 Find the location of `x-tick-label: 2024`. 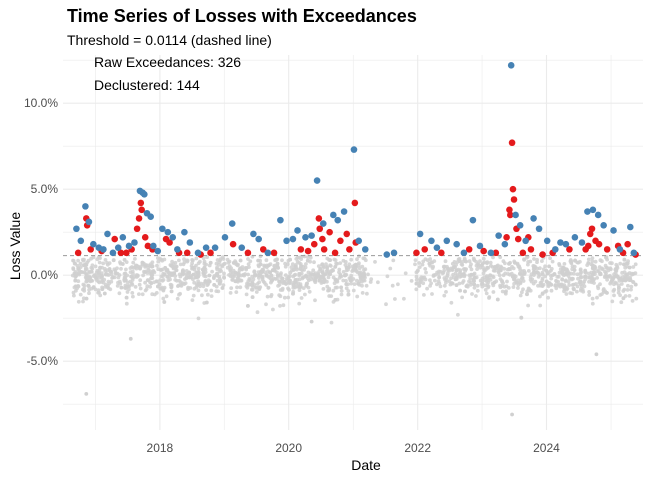

x-tick-label: 2024 is located at coordinates (546, 448).